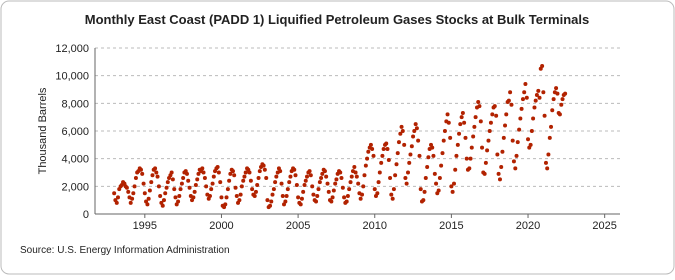 The image size is (675, 280). Describe the element at coordinates (375, 226) in the screenshot. I see `x-tick-label: 2010` at that location.